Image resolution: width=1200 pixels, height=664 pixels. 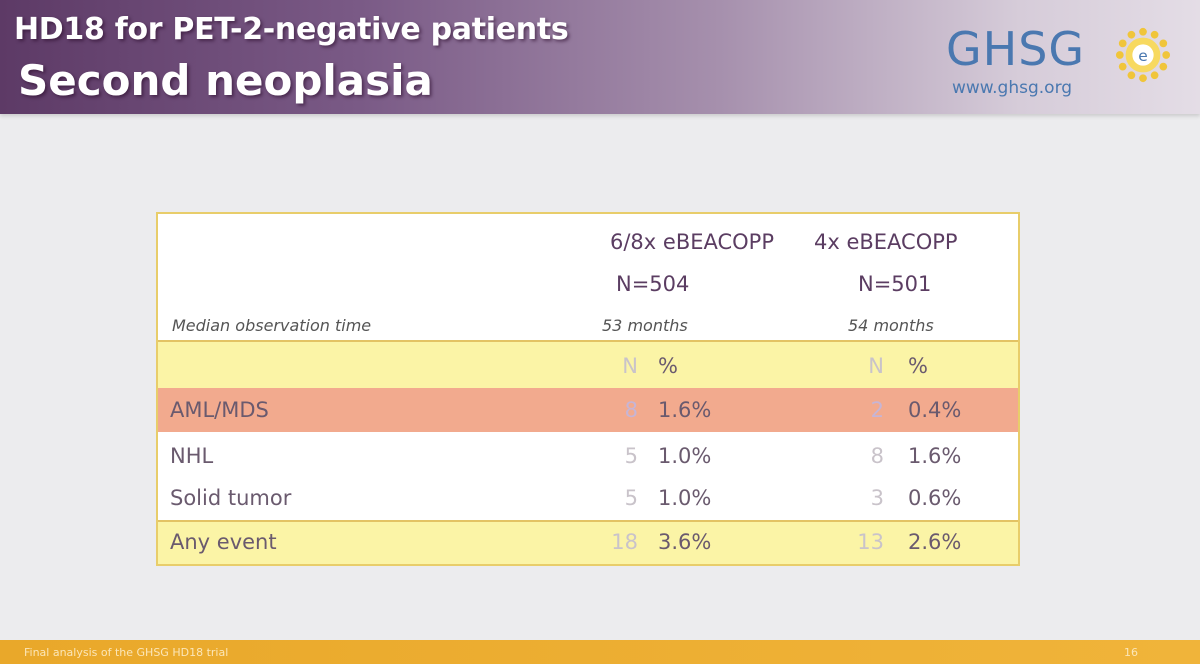 What do you see at coordinates (624, 542) in the screenshot?
I see `arm1-n: 18` at bounding box center [624, 542].